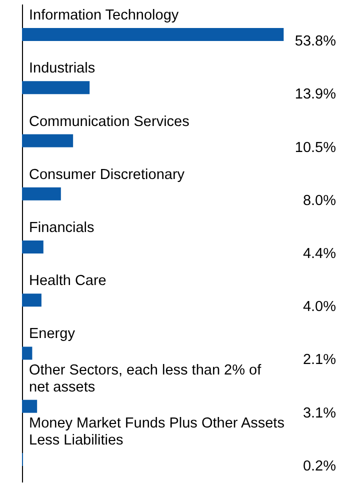  What do you see at coordinates (315, 148) in the screenshot?
I see `data-label: 10.5%` at bounding box center [315, 148].